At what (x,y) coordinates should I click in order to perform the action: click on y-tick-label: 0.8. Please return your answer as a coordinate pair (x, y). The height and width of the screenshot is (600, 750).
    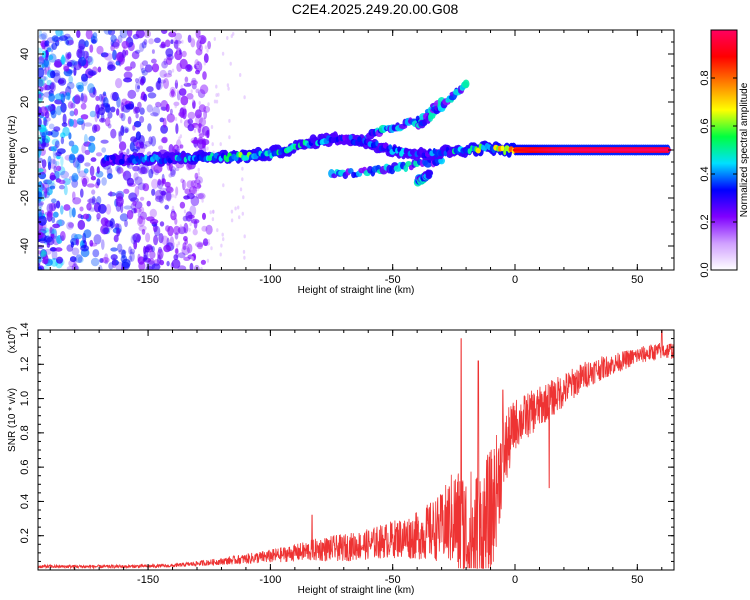
    Looking at the image, I should click on (25, 432).